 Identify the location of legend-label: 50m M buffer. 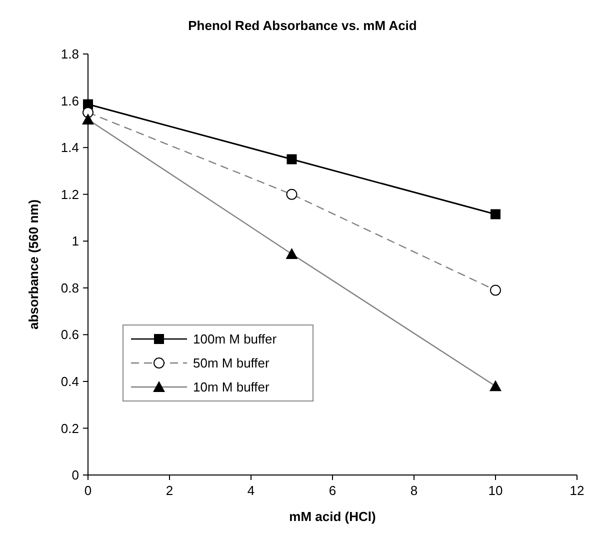
(231, 363).